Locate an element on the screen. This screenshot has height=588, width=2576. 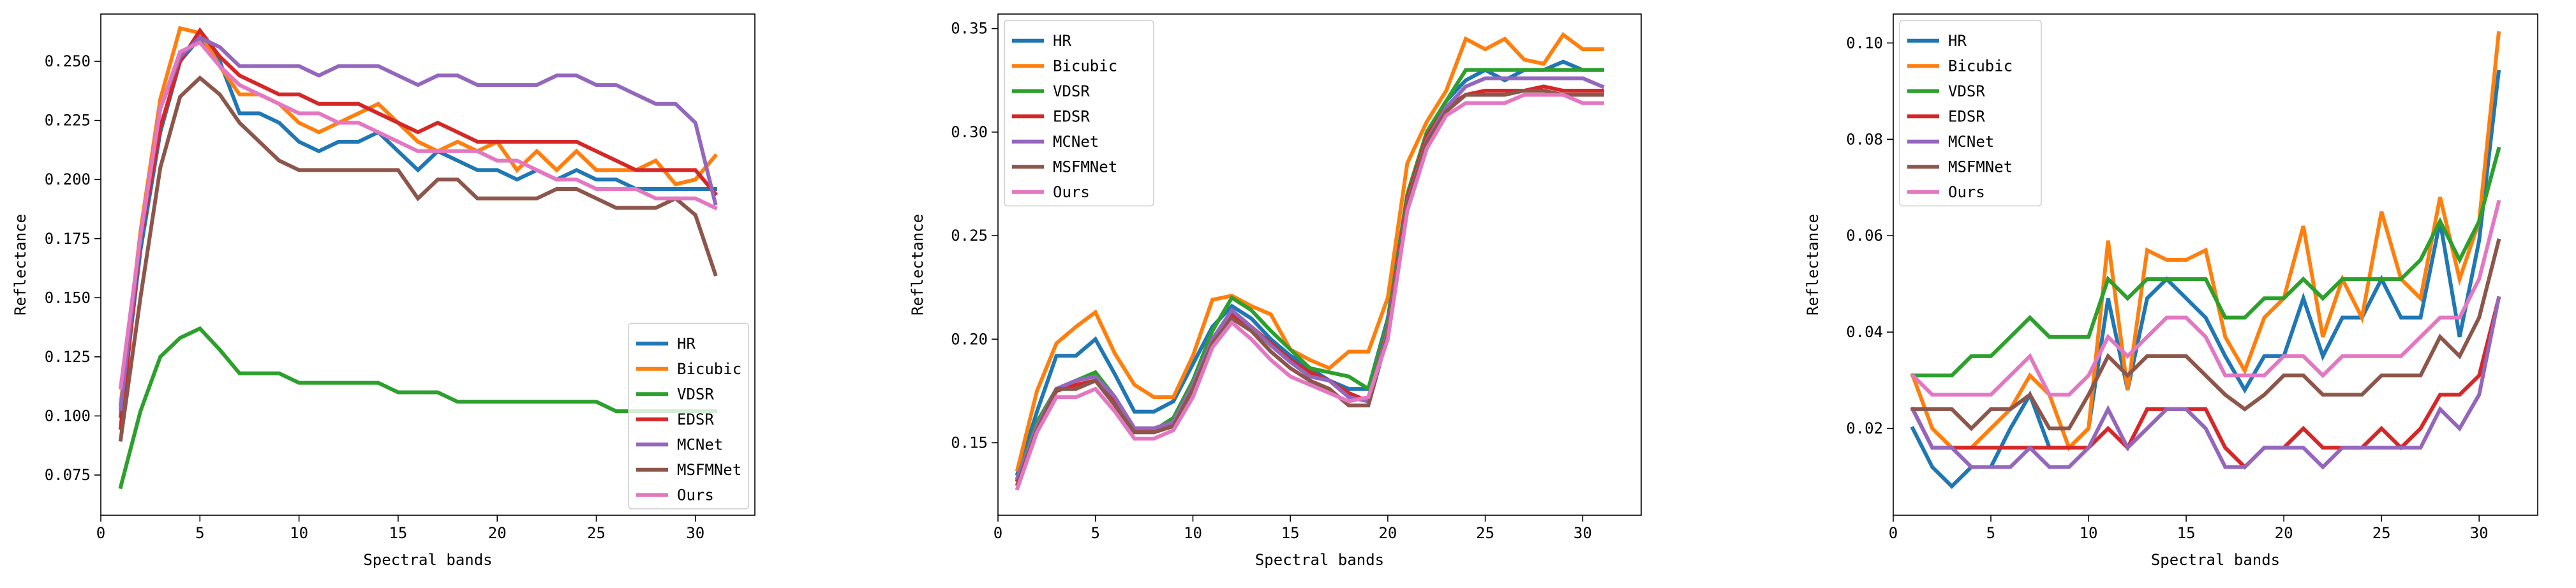
y-tick-label: 0.08 is located at coordinates (1864, 139).